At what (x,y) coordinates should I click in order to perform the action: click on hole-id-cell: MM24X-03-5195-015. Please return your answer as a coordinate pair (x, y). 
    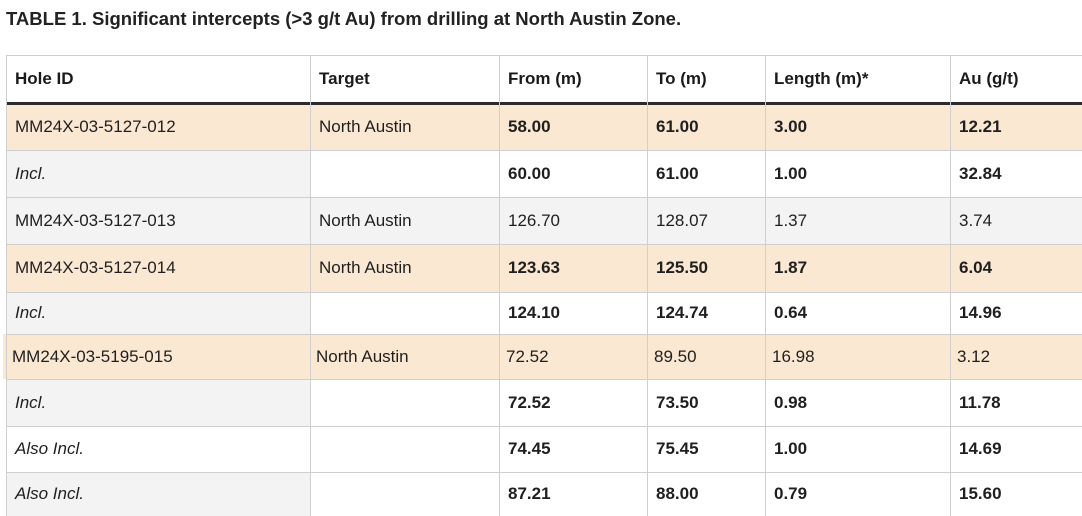
    Looking at the image, I should click on (156, 356).